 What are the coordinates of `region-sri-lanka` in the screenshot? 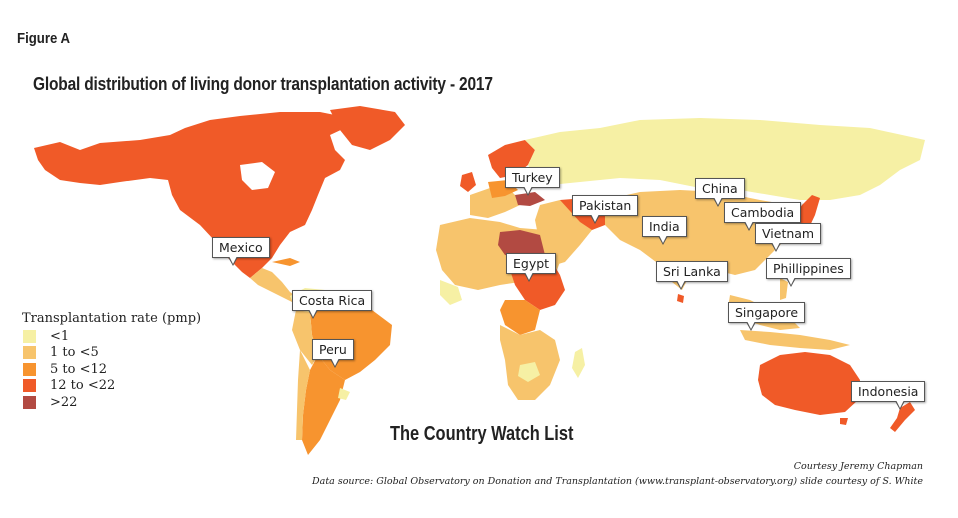 It's located at (680, 298).